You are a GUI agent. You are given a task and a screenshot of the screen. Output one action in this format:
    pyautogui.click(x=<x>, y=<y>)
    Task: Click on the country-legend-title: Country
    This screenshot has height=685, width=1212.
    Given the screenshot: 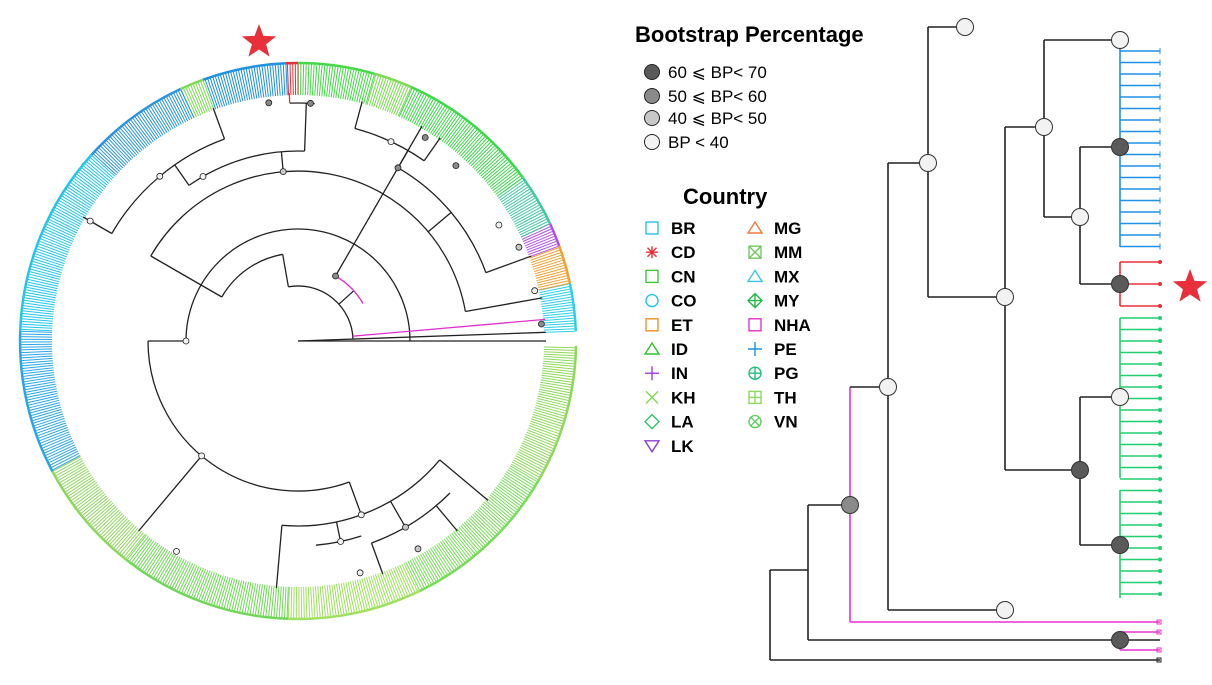 What is the action you would take?
    pyautogui.click(x=725, y=196)
    